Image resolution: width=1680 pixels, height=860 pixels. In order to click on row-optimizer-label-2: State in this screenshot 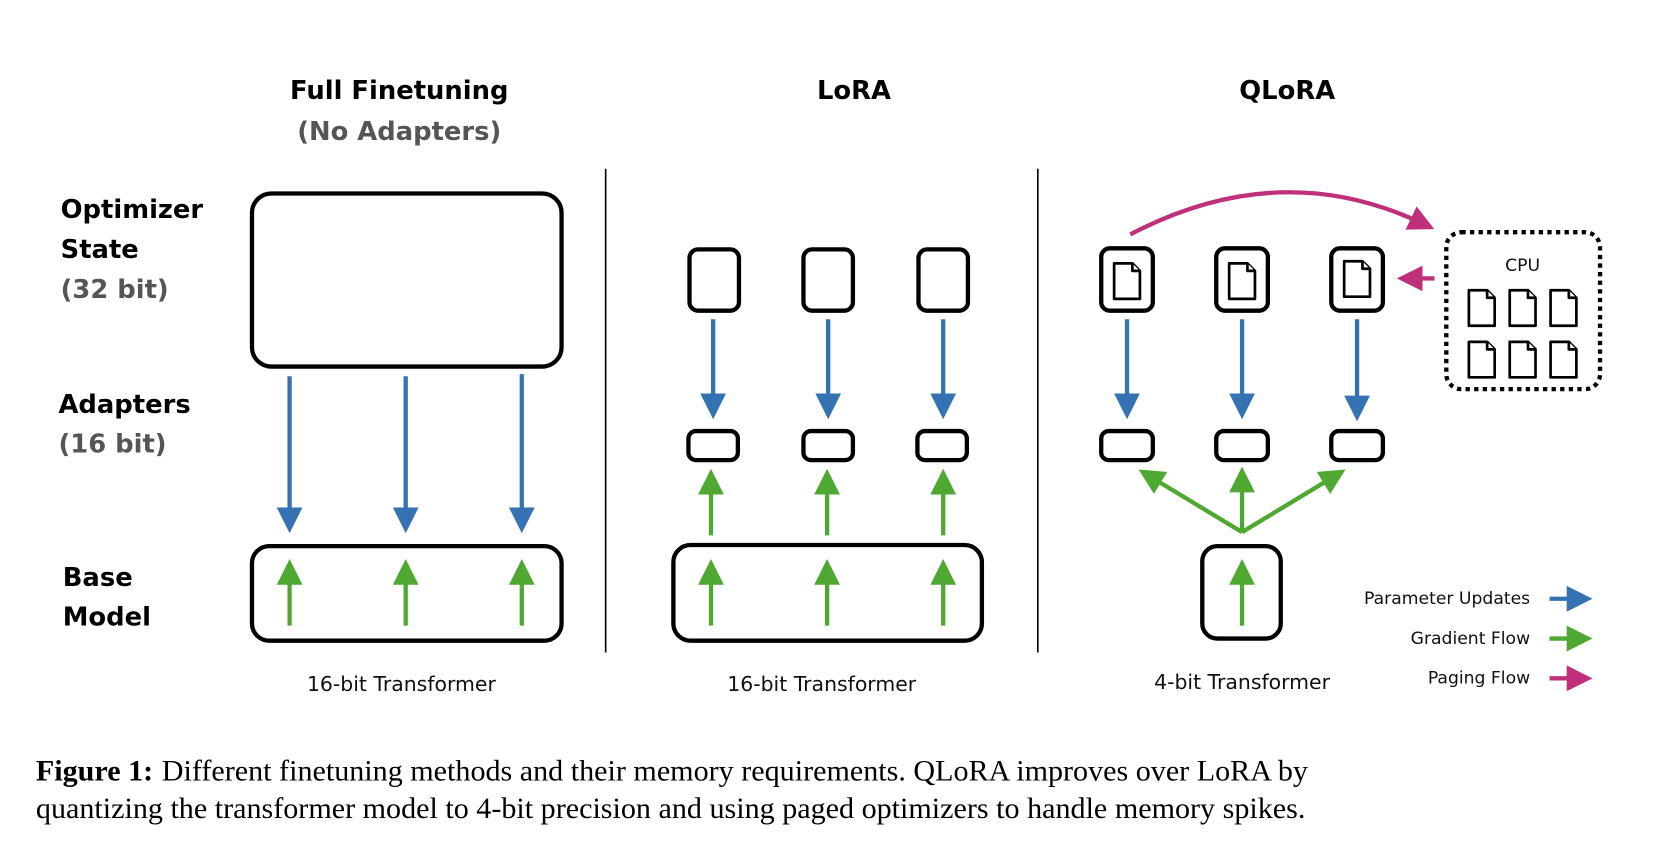, I will do `click(100, 250)`.